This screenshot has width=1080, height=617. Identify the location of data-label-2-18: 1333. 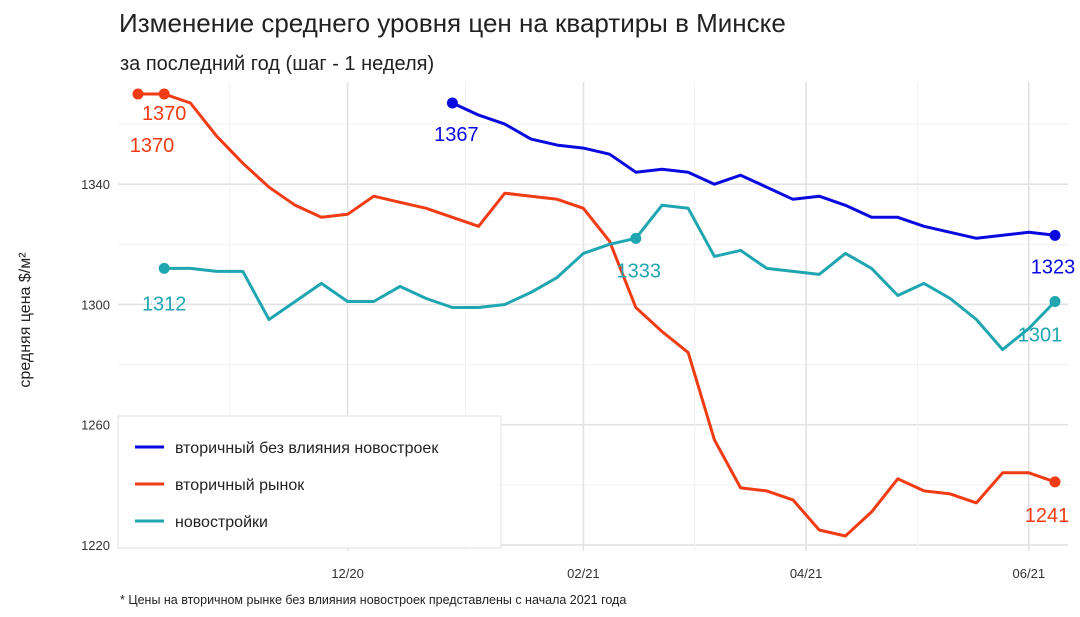
(639, 271).